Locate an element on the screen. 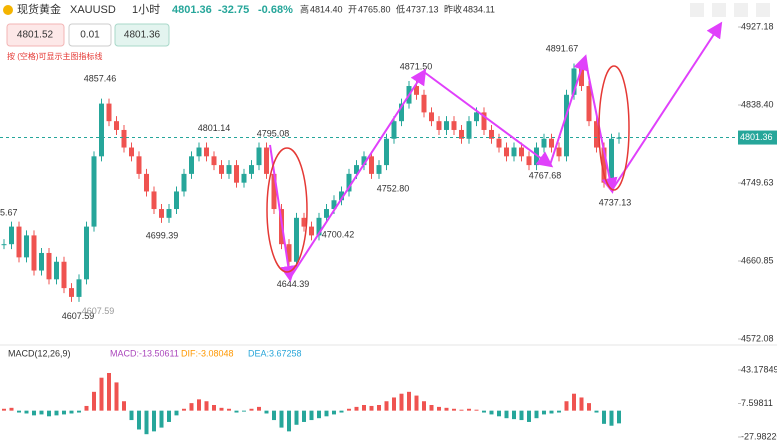 The width and height of the screenshot is (777, 444). price-annotation: 4801.14 is located at coordinates (214, 128).